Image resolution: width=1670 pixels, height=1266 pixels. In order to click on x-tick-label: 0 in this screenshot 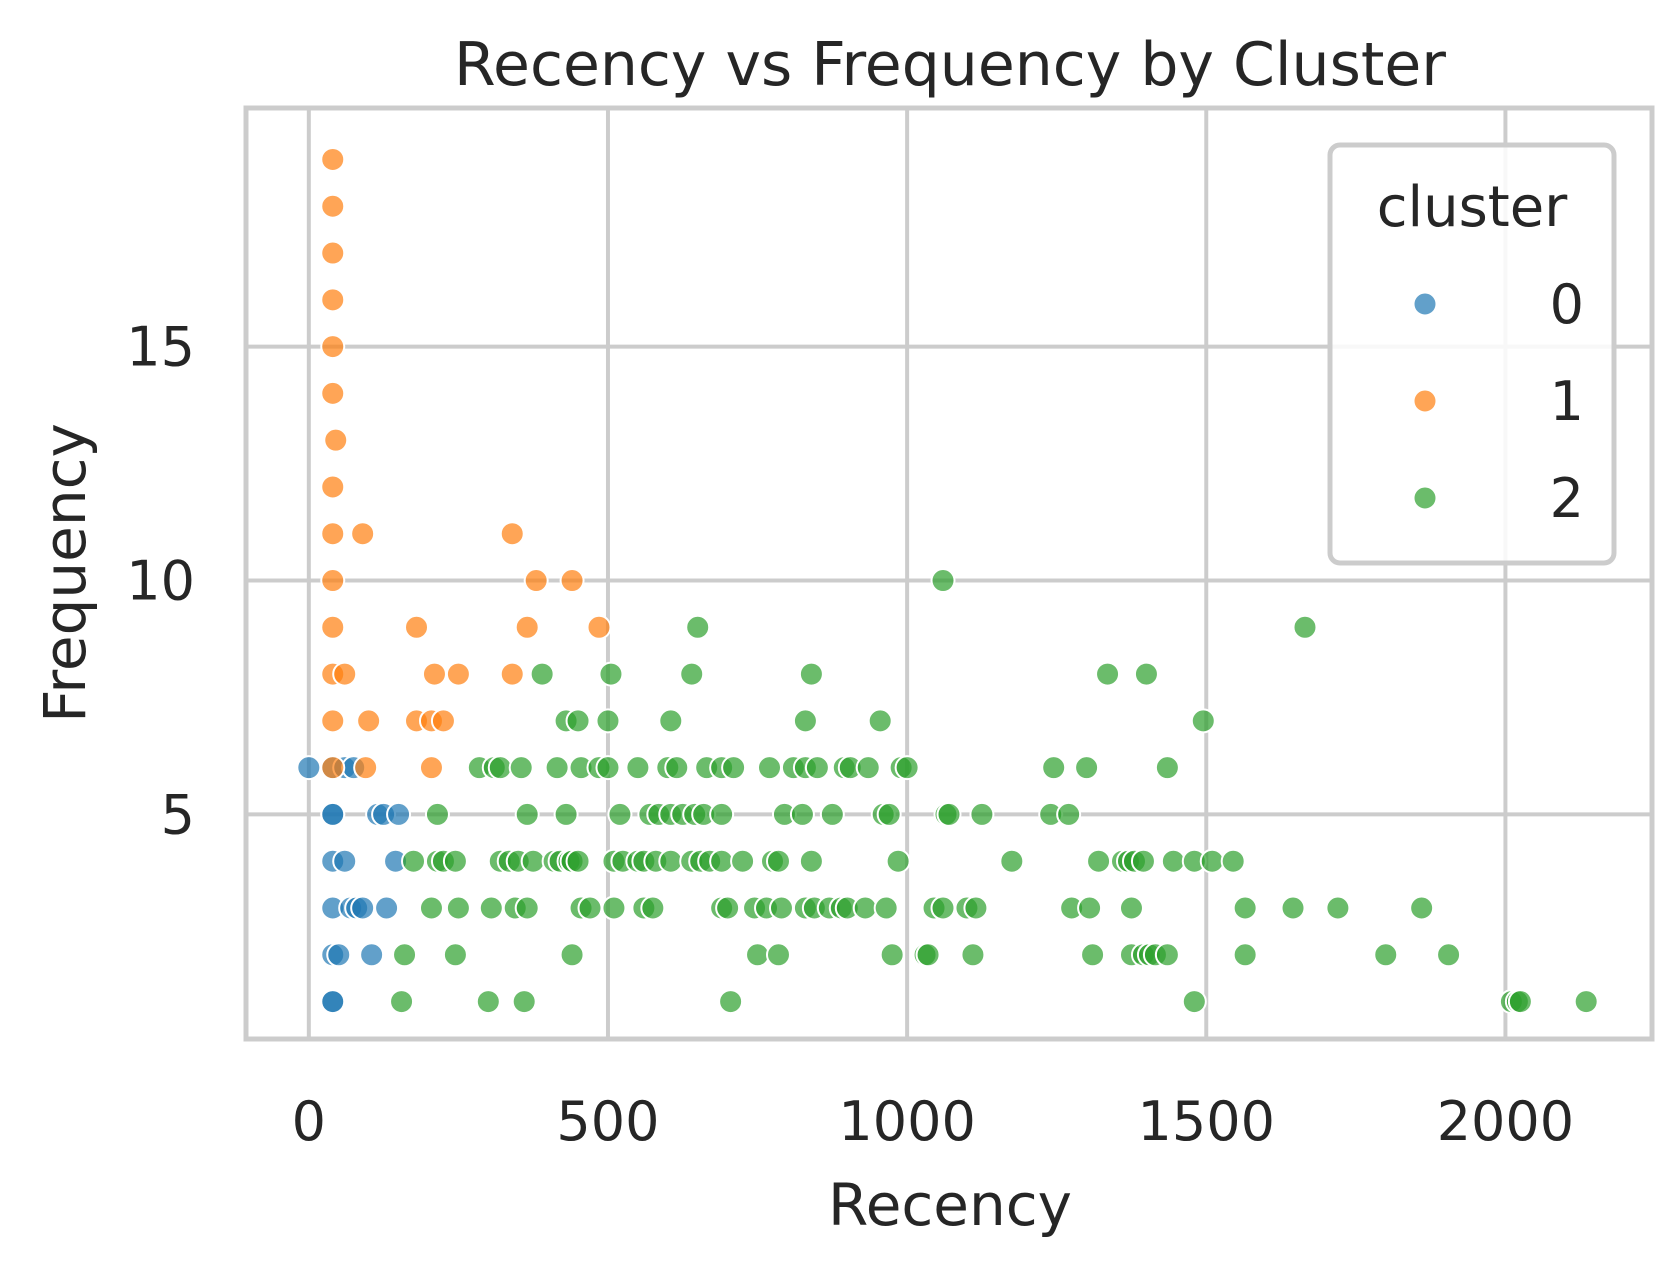, I will do `click(309, 1121)`.